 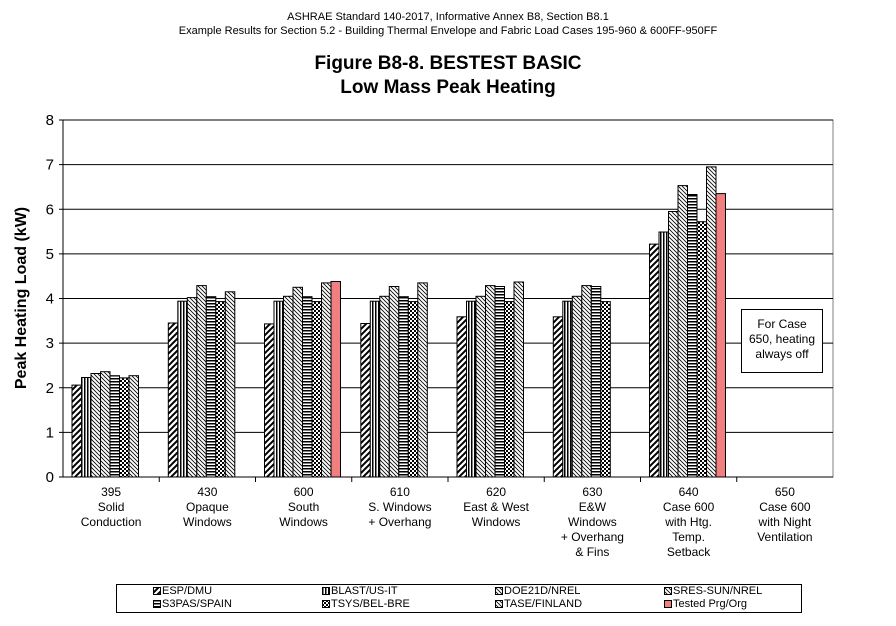 What do you see at coordinates (111, 507) in the screenshot?
I see `x-tick-label: Solid` at bounding box center [111, 507].